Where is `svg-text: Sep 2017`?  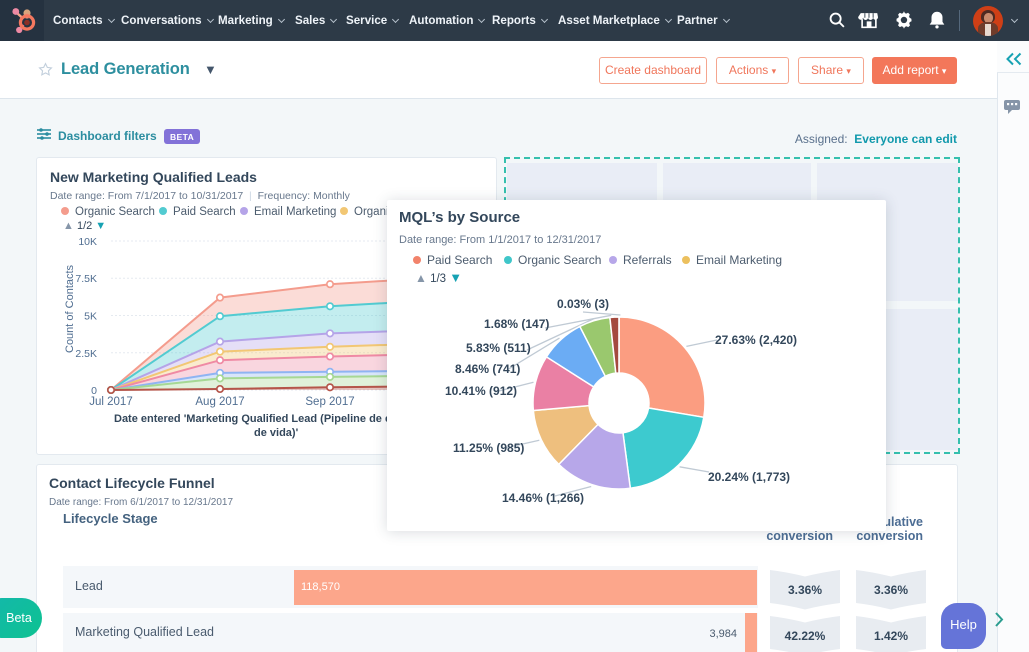
svg-text: Sep 2017 is located at coordinates (329, 402).